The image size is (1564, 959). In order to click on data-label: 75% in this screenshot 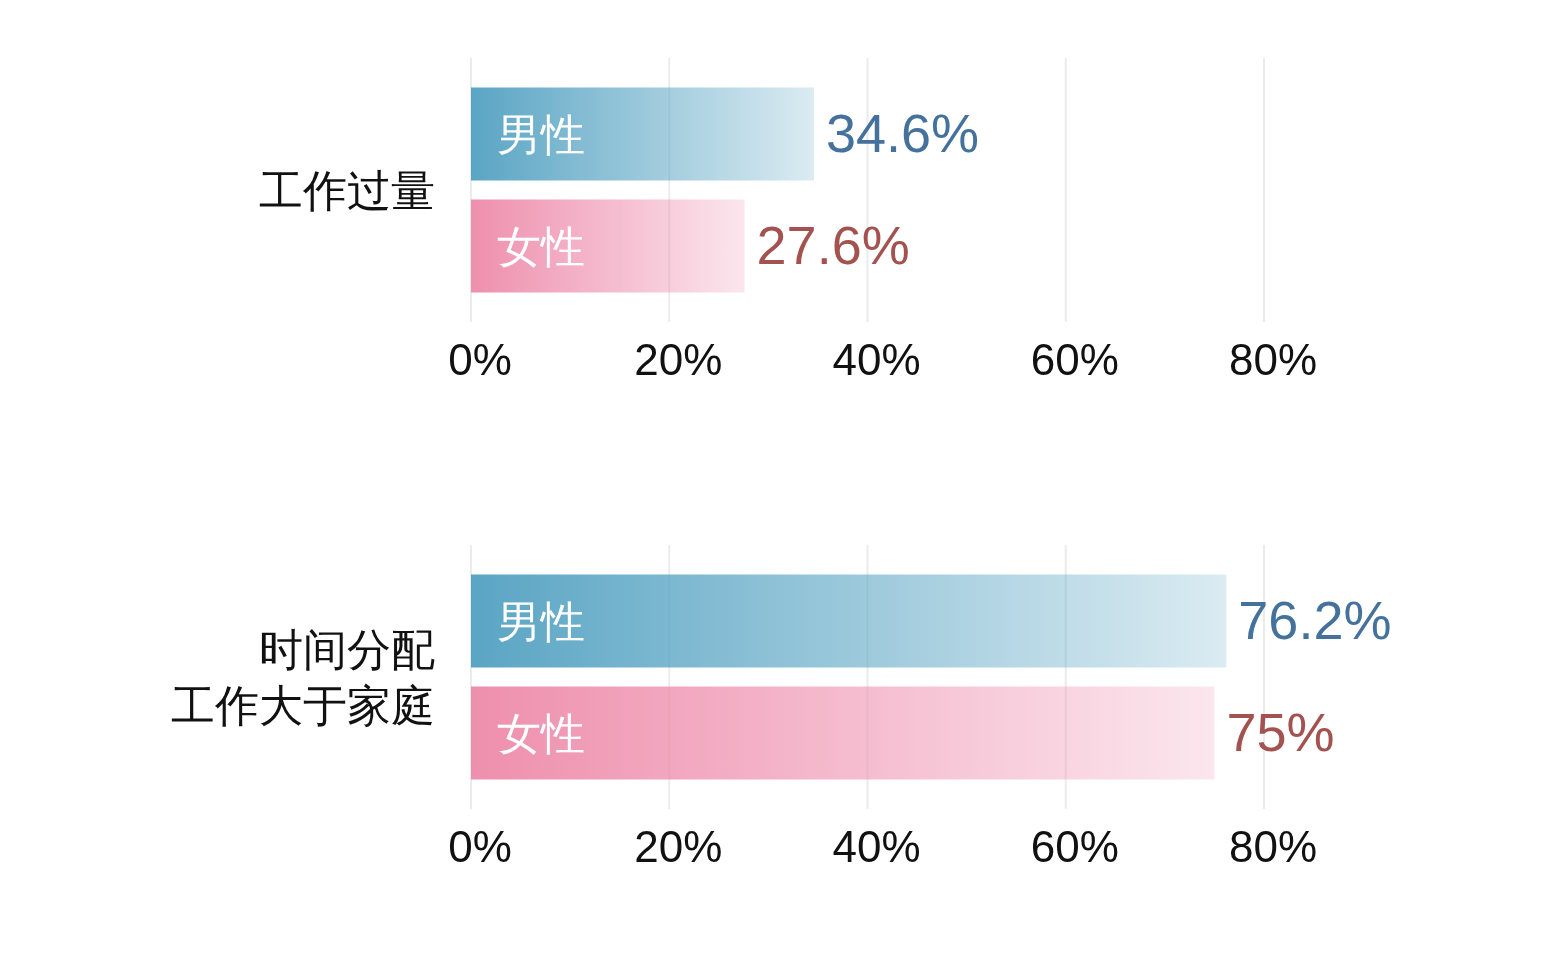, I will do `click(1280, 732)`.